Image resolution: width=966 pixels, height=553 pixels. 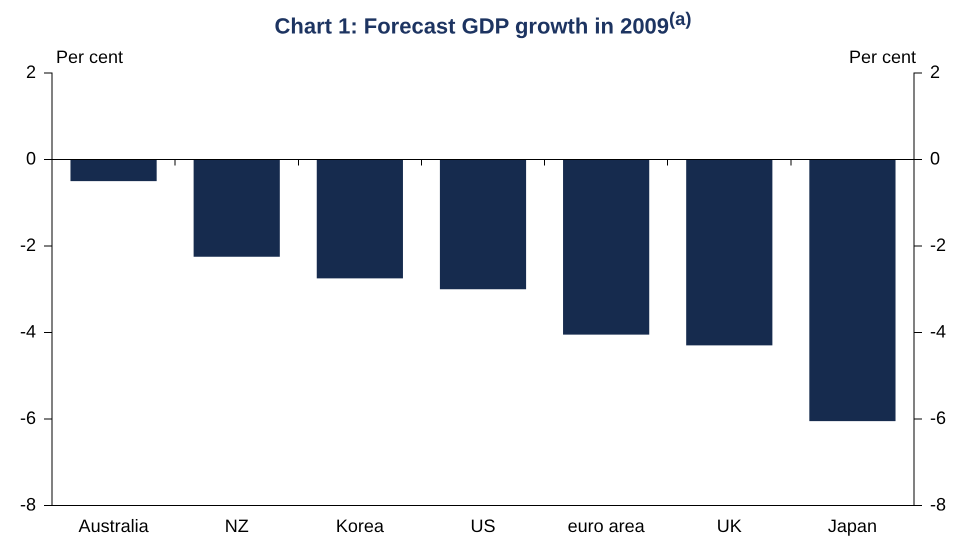 What do you see at coordinates (729, 526) in the screenshot?
I see `x-tick-label: UK` at bounding box center [729, 526].